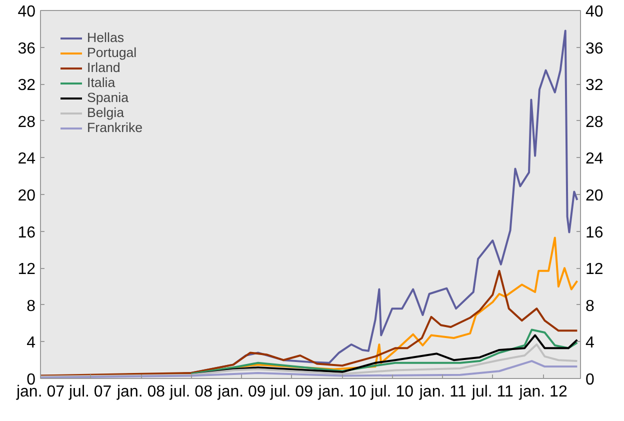 This screenshot has width=624, height=421. Describe the element at coordinates (105, 37) in the screenshot. I see `legend-label: Hellas` at that location.